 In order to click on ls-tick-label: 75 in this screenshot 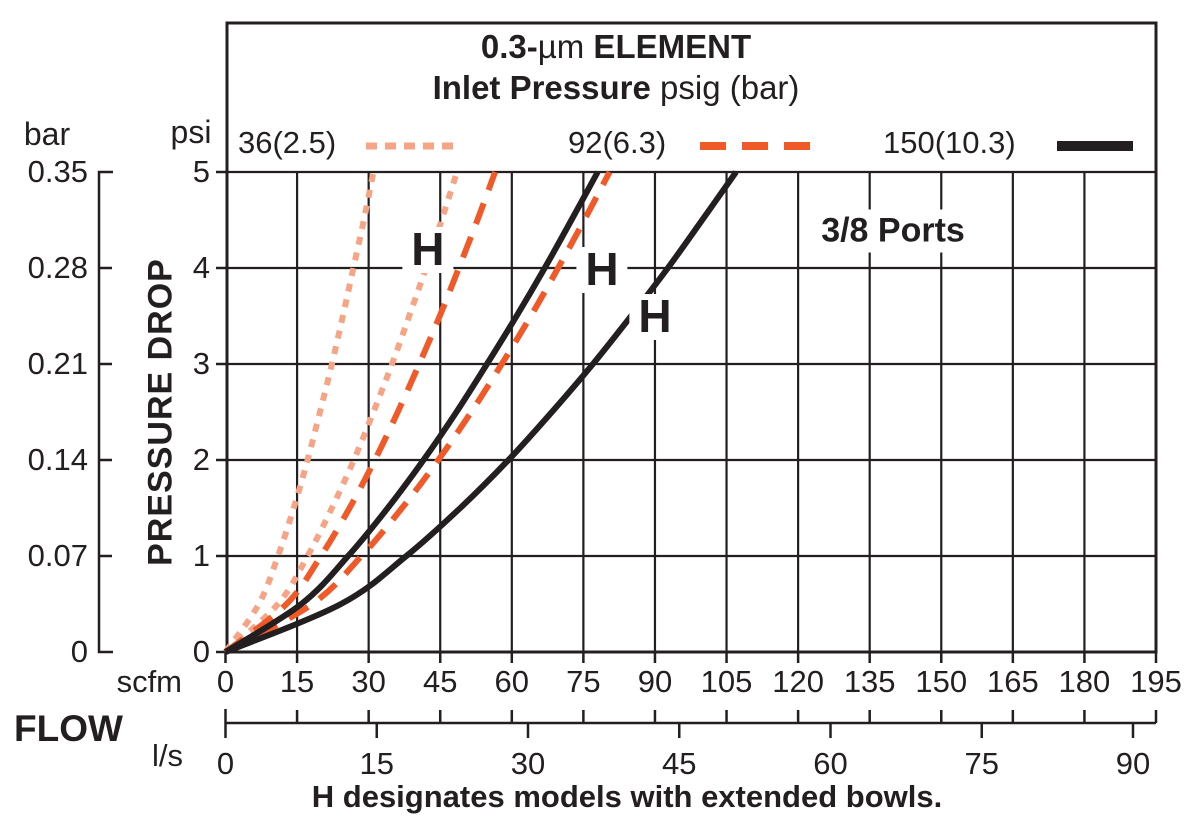, I will do `click(981, 763)`.